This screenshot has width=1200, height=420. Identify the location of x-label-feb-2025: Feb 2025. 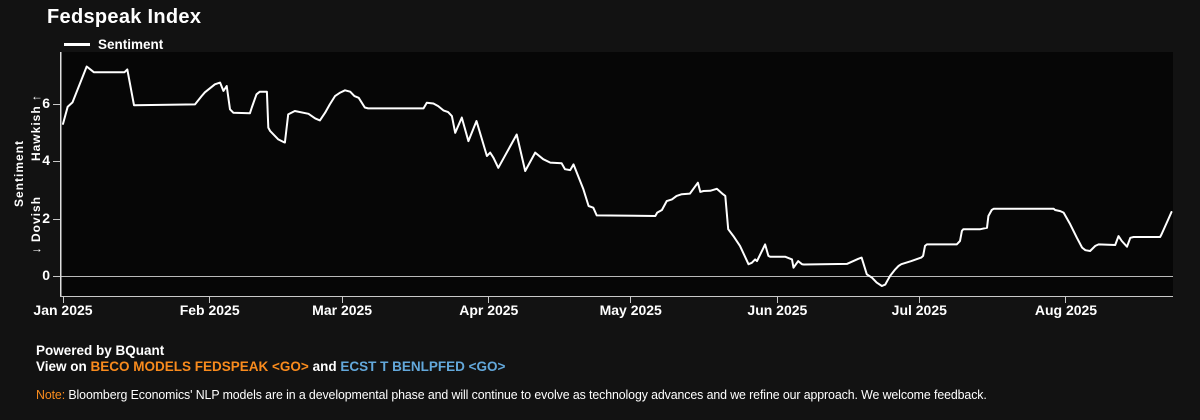
(209, 310).